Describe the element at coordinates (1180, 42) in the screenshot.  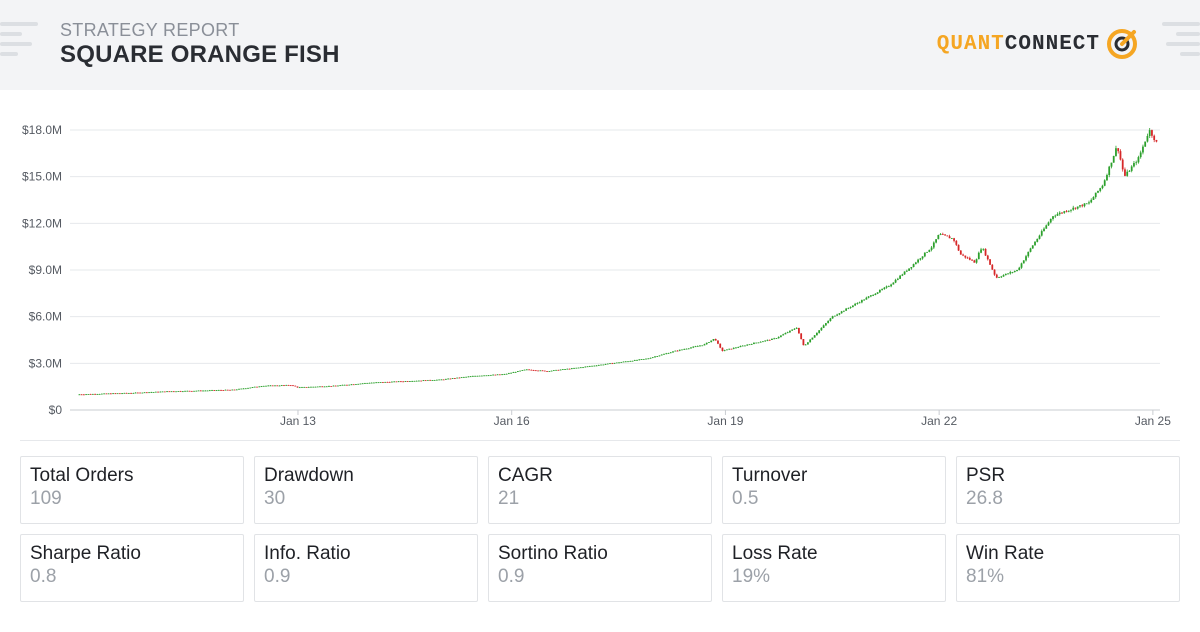
I see `header-decoration-right` at that location.